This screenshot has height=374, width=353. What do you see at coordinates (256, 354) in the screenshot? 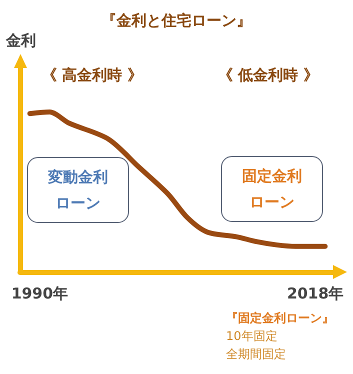
I see `text: 全期間固定` at bounding box center [256, 354].